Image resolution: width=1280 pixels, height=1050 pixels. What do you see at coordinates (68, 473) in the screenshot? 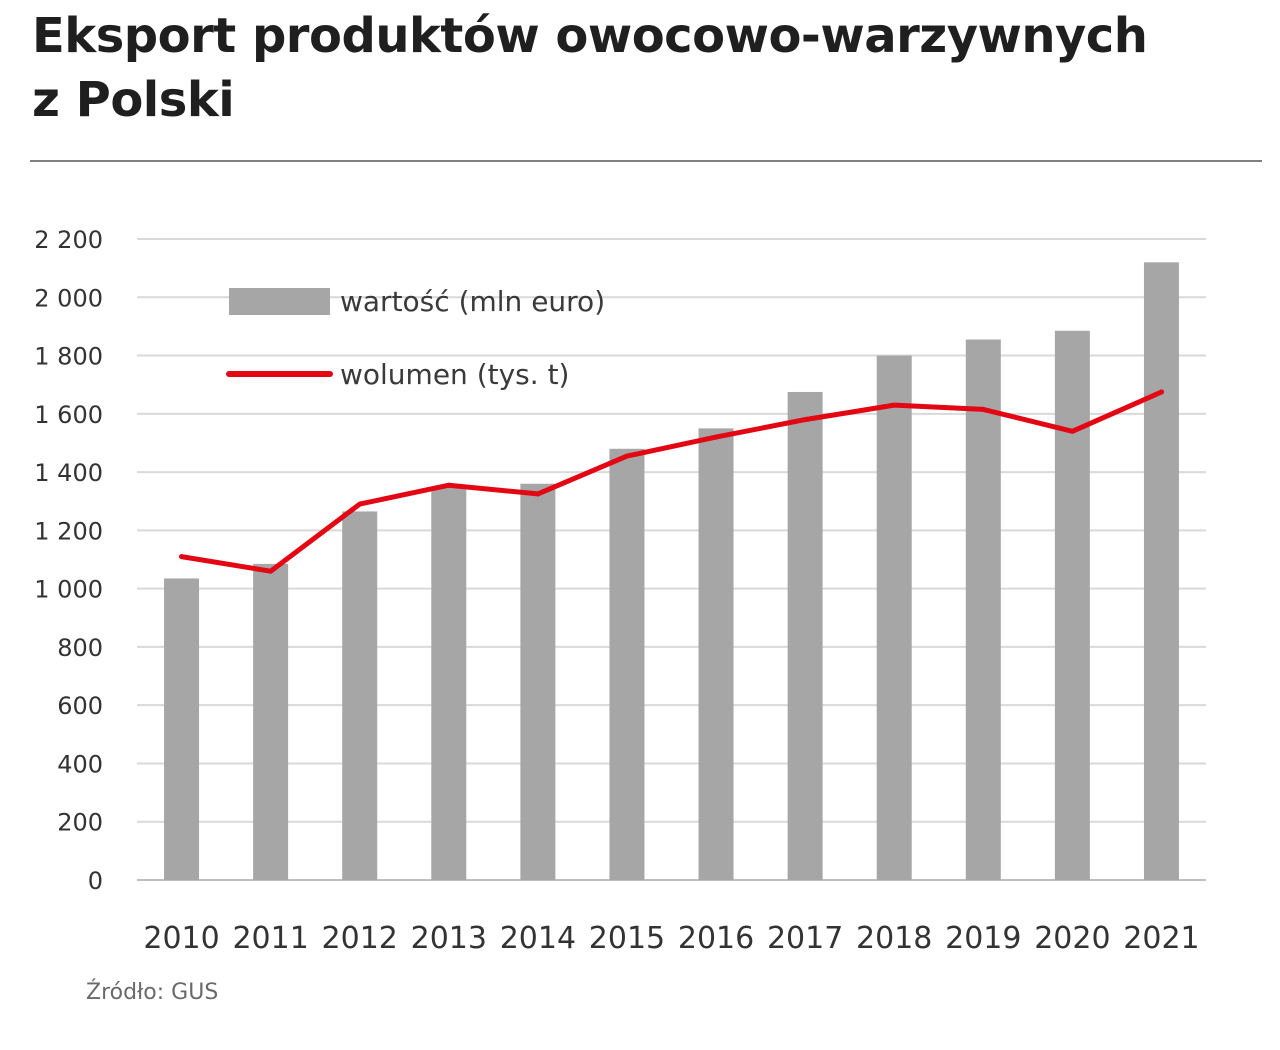
I see `y-tick-label: 1 400` at bounding box center [68, 473].